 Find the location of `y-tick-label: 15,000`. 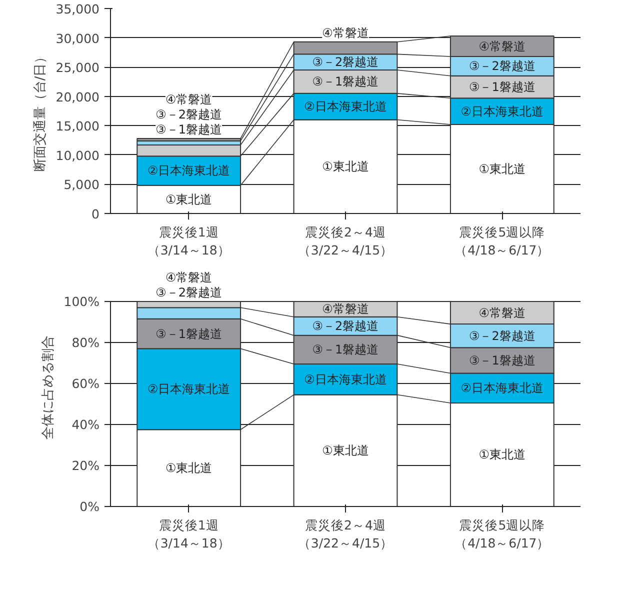

y-tick-label: 15,000 is located at coordinates (78, 126).